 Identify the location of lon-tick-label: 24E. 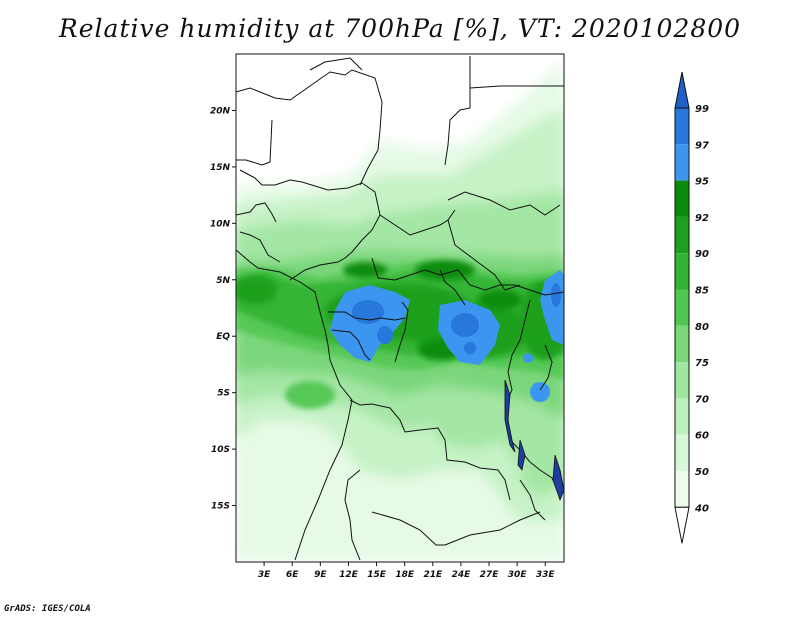
(462, 575).